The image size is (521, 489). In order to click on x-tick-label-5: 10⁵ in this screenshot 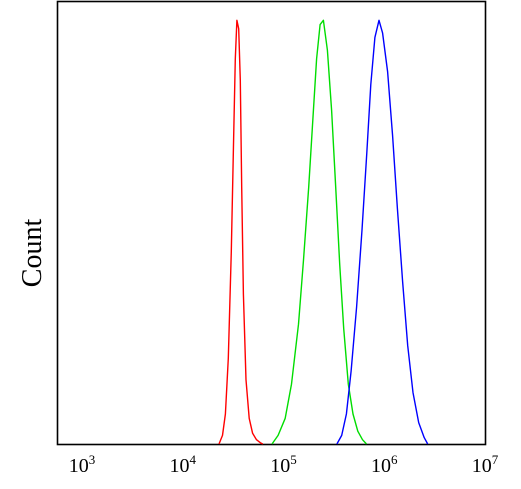, I will do `click(283, 464)`.